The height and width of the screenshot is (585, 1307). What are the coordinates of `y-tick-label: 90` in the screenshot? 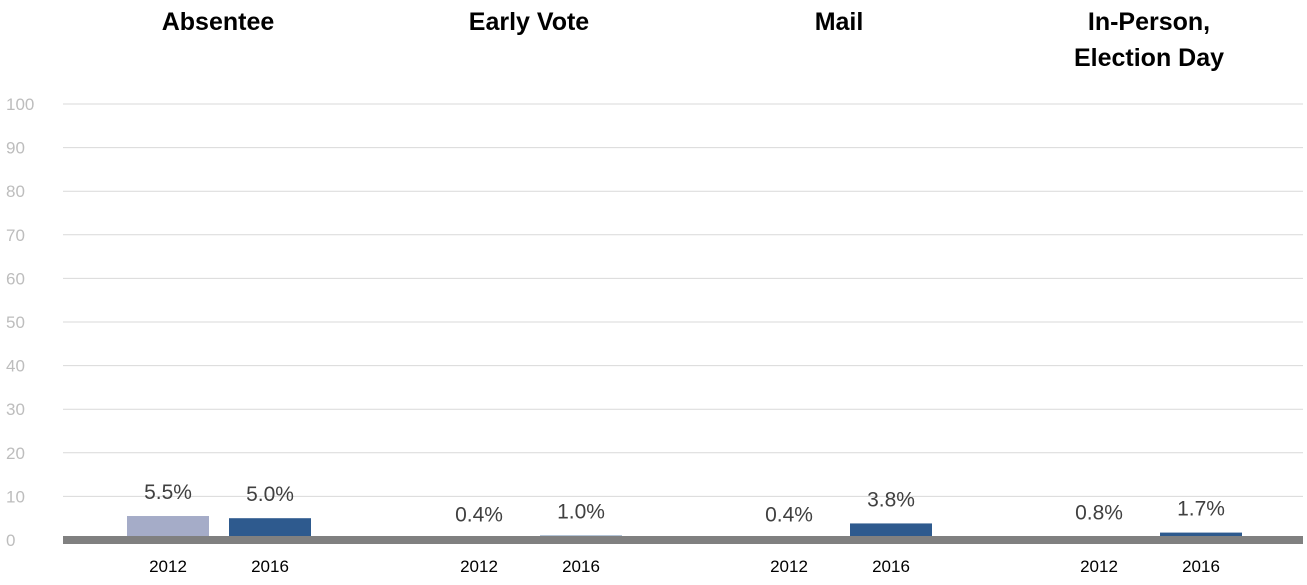 It's located at (15, 148).